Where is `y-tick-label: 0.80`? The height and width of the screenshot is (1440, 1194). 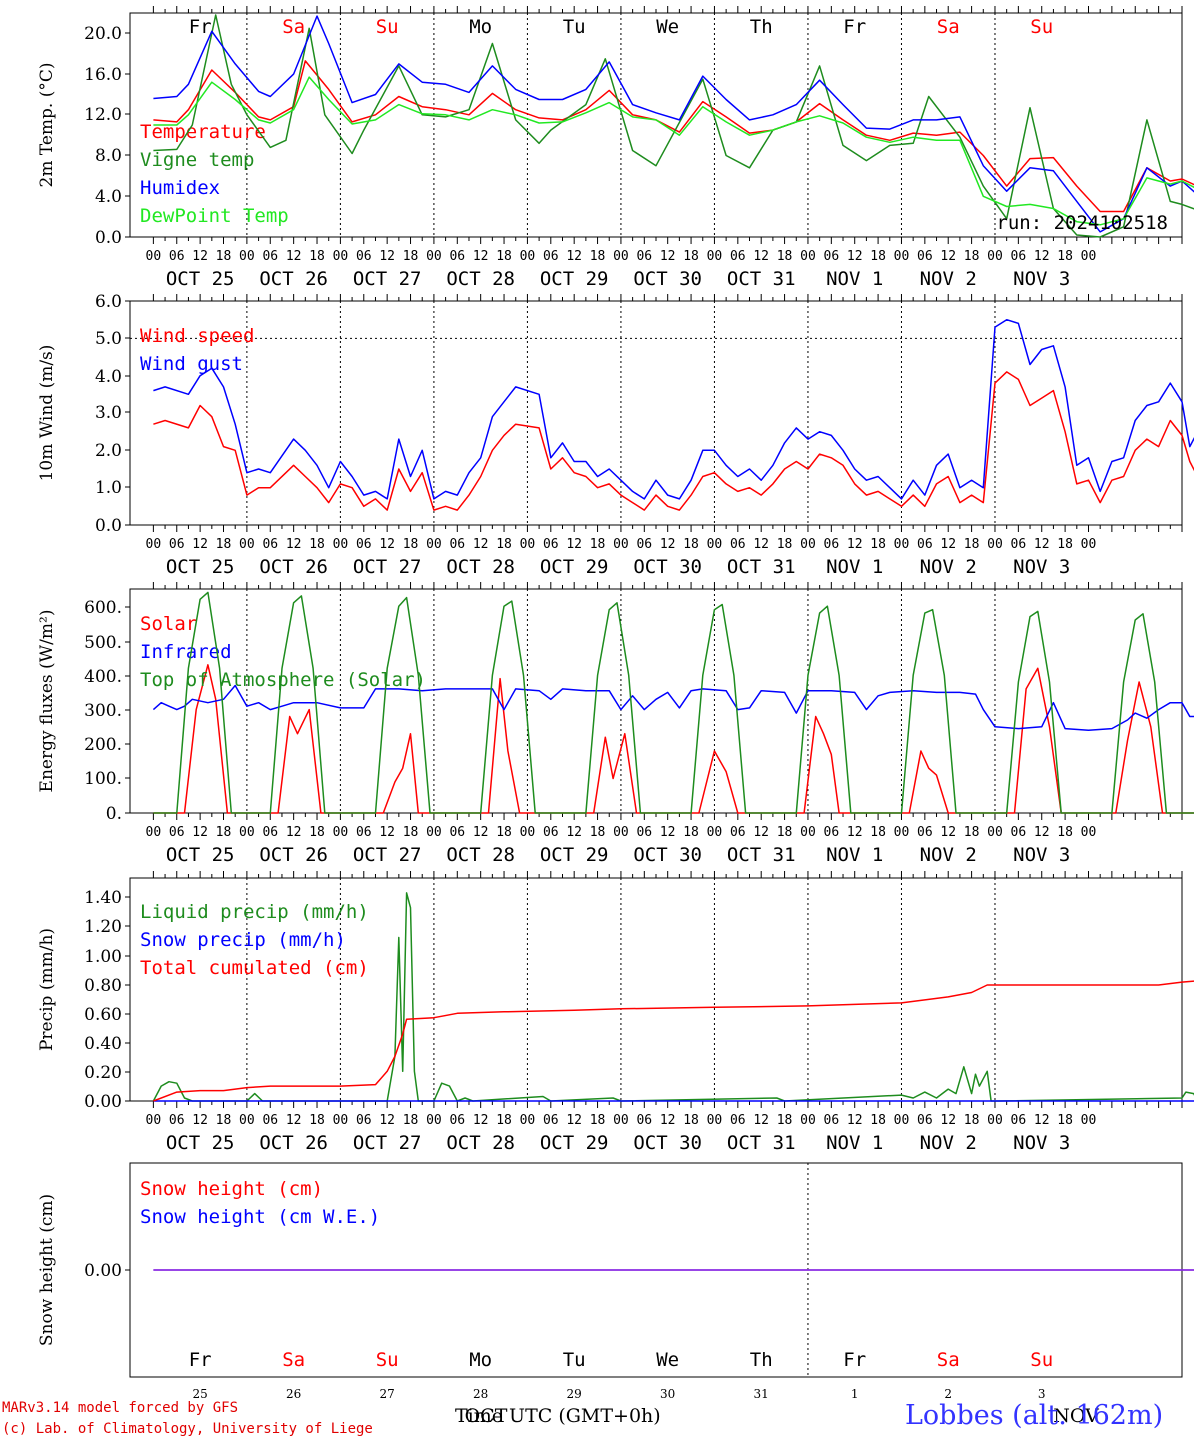
y-tick-label: 0.80 is located at coordinates (103, 986).